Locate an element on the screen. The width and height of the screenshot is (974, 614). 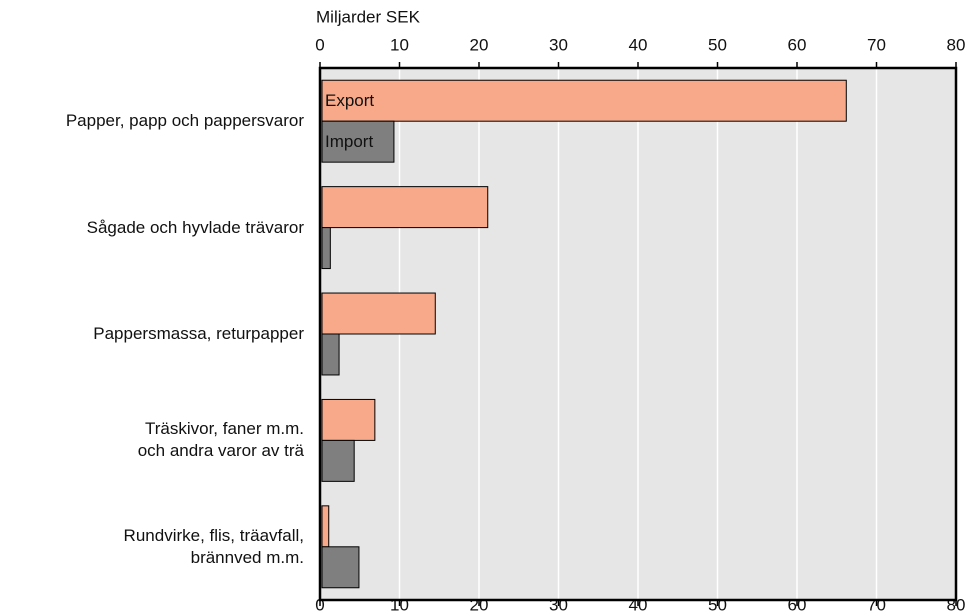
legend-label: Import is located at coordinates (349, 141).